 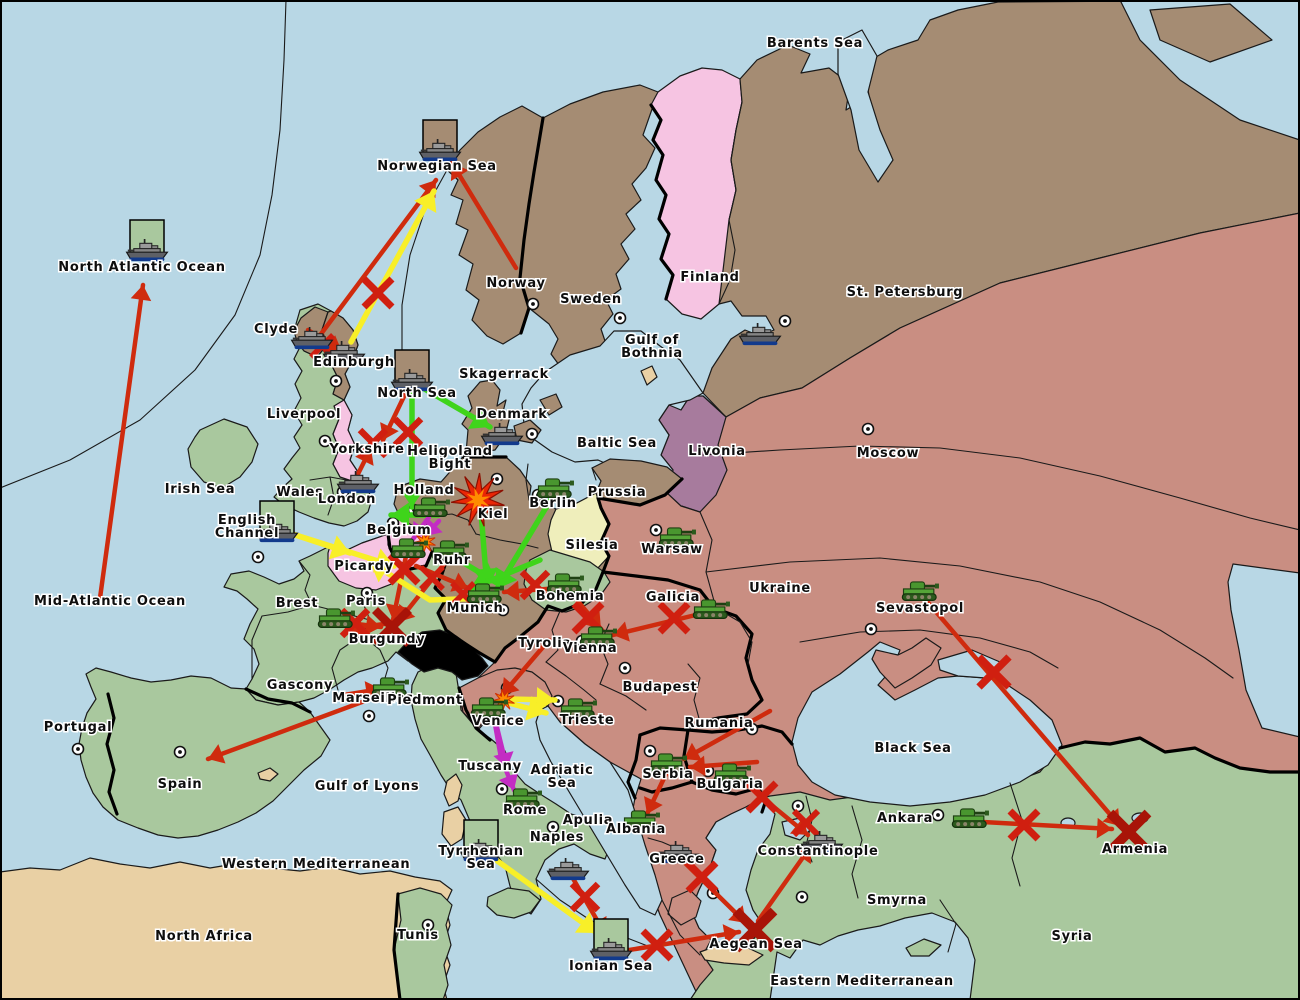 I want to click on region-label-vienna: Vienna, so click(x=590, y=648).